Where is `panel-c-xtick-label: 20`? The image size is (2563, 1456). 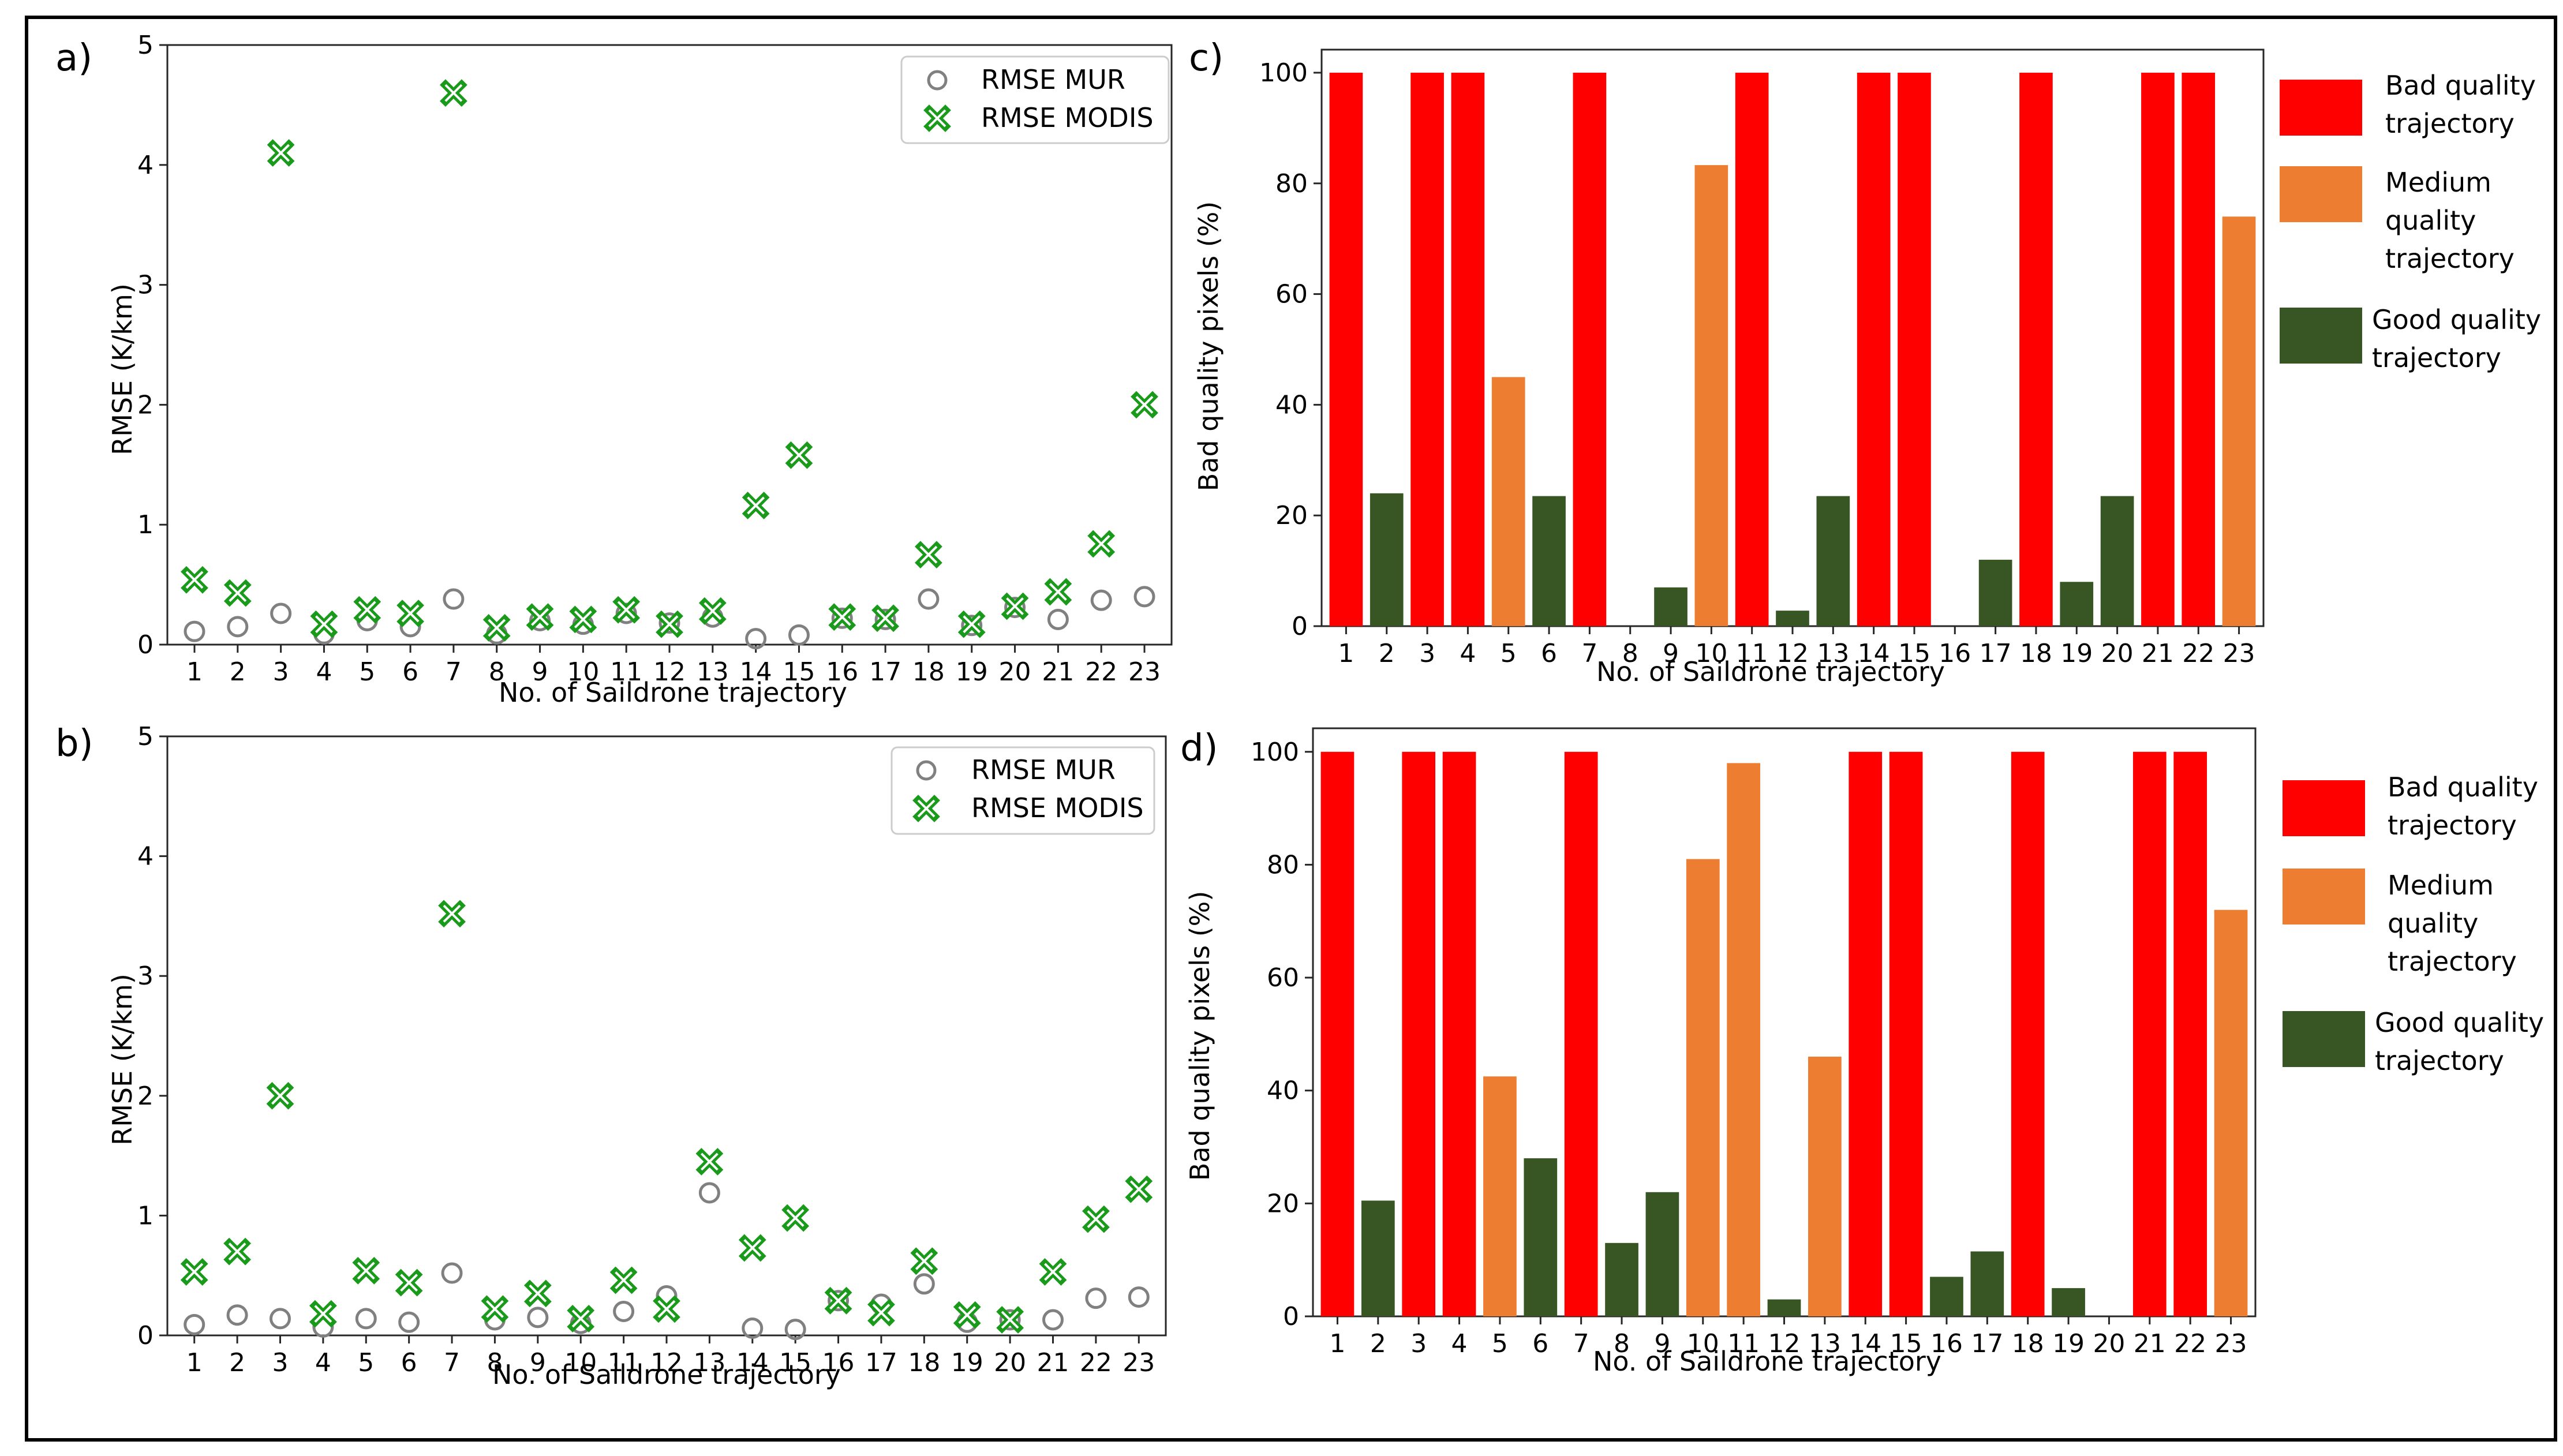 panel-c-xtick-label: 20 is located at coordinates (2117, 654).